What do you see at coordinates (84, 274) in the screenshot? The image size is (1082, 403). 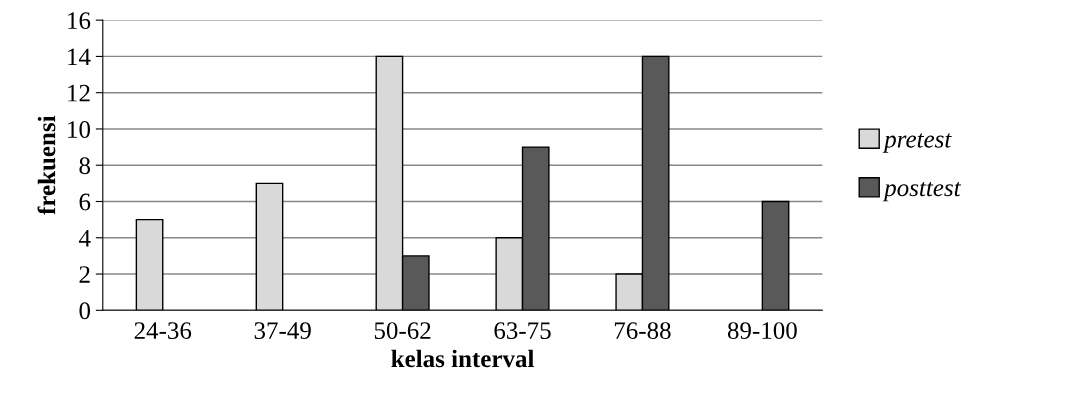 I see `y-tick-label: 2` at bounding box center [84, 274].